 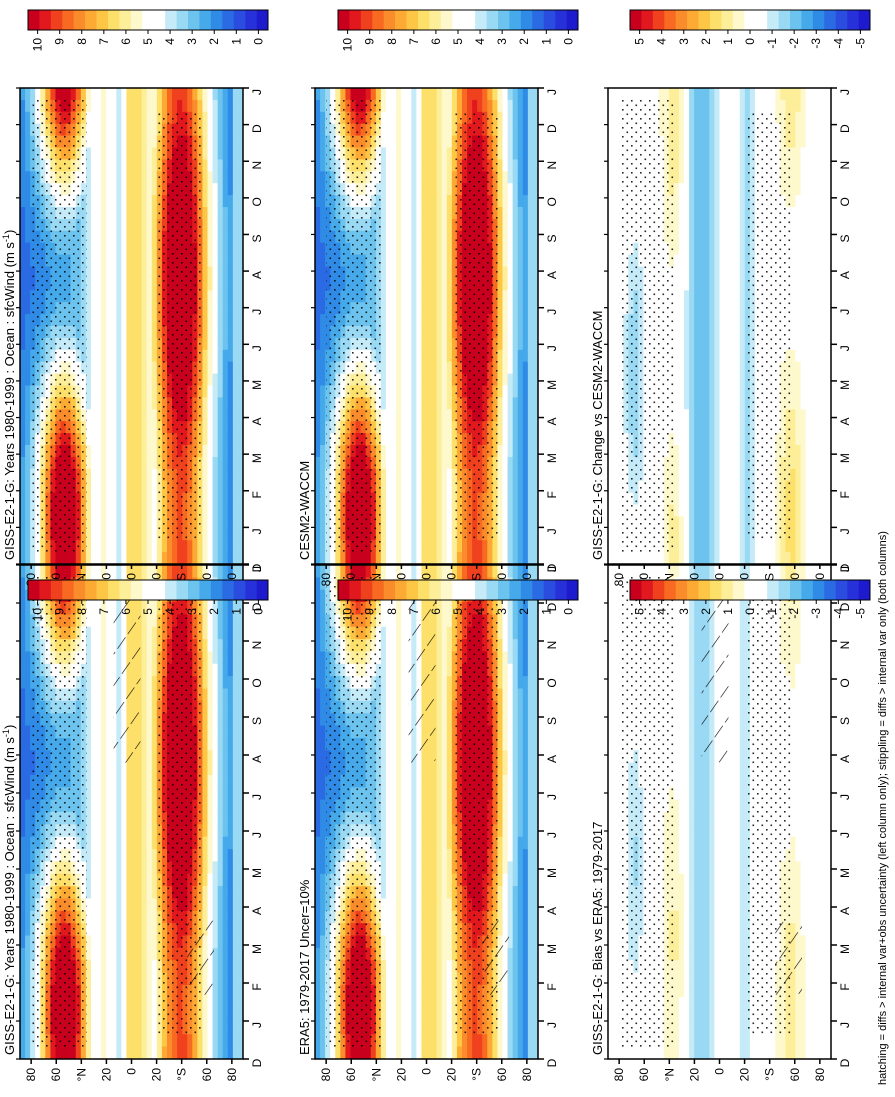 I want to click on month-tick-label: O, so click(x=552, y=682).